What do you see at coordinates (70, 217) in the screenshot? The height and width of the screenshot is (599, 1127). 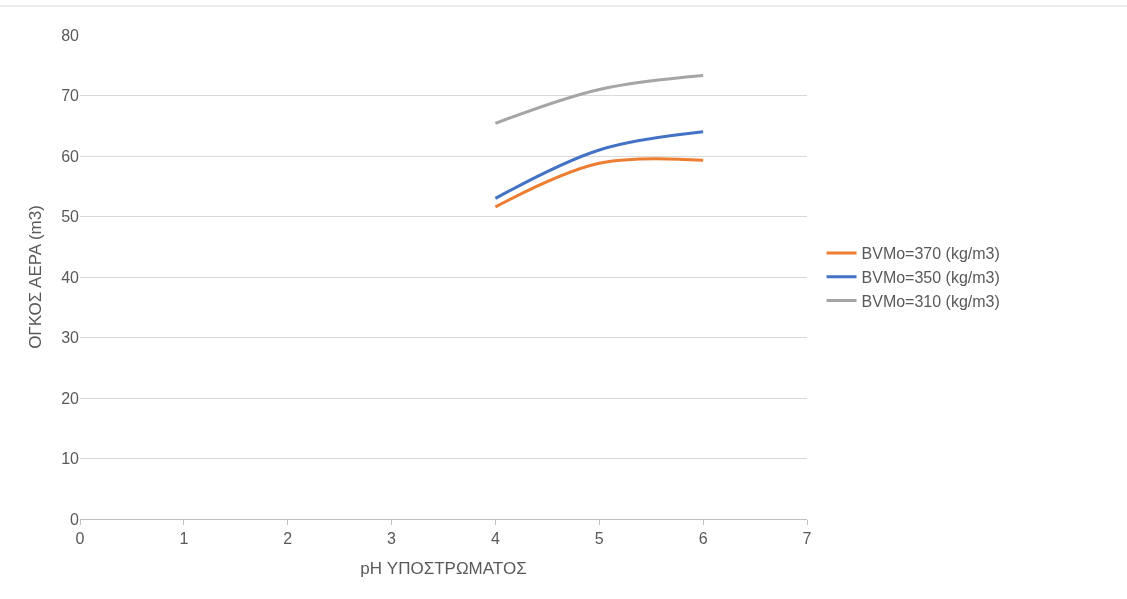 I see `y-tick-label: 50` at bounding box center [70, 217].